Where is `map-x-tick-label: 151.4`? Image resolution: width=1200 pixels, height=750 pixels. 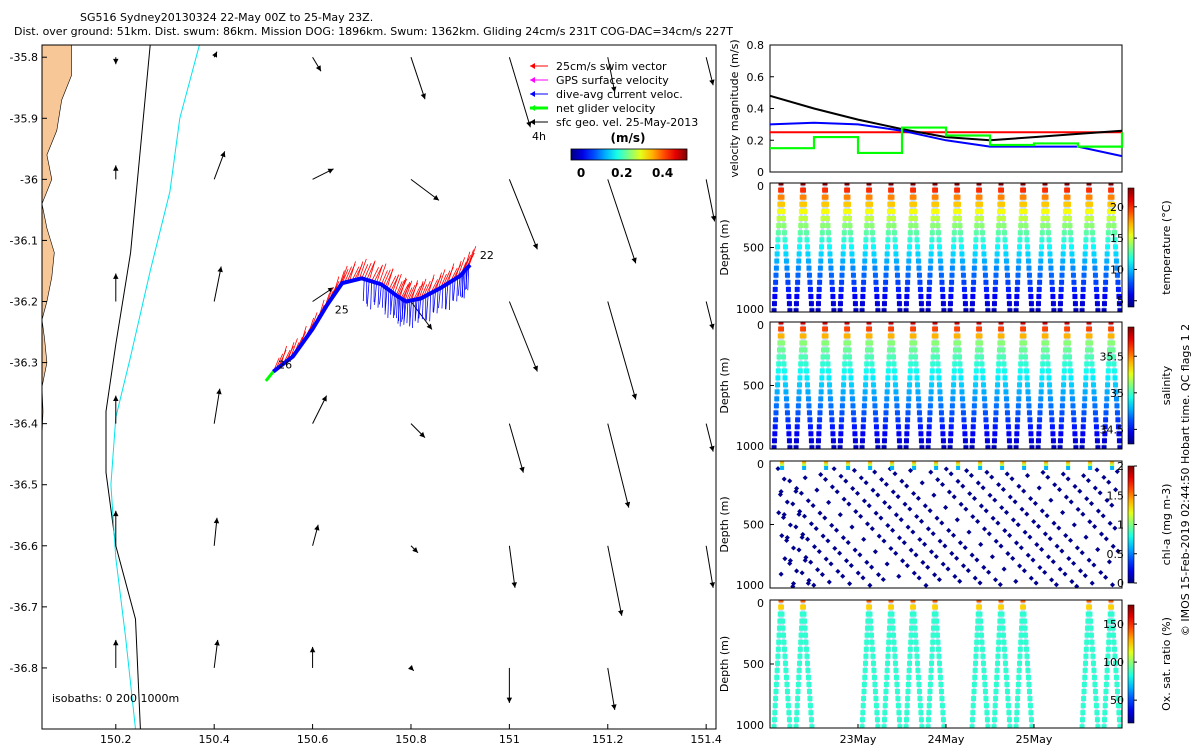
map-x-tick-label: 151.4 is located at coordinates (706, 739).